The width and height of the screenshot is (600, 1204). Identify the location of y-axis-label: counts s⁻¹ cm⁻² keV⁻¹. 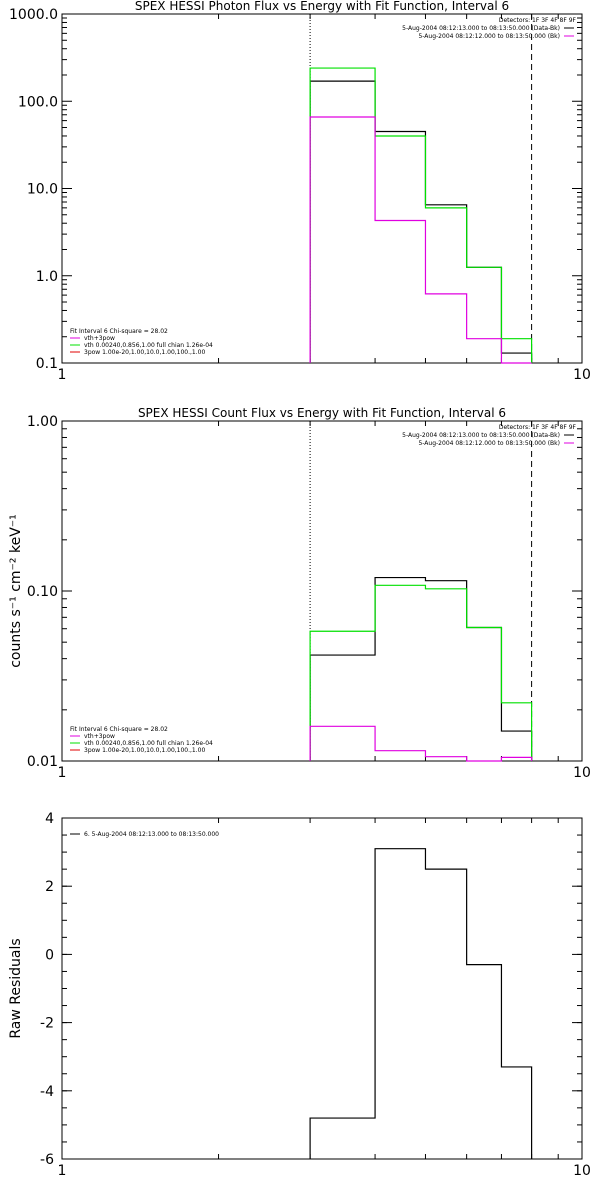
(16, 591).